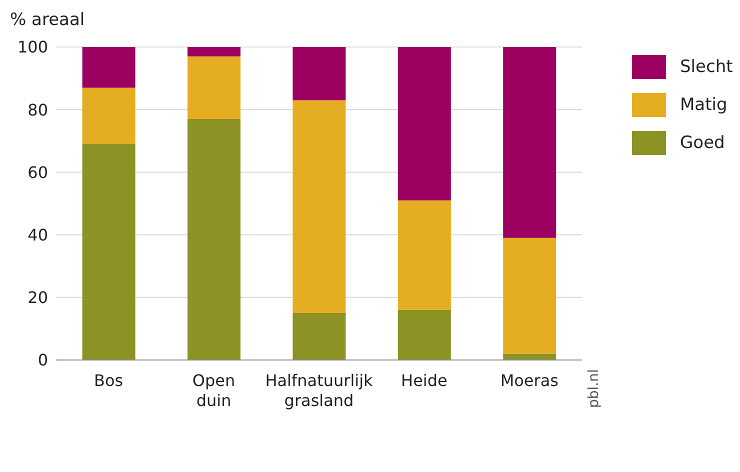 The width and height of the screenshot is (740, 472). What do you see at coordinates (47, 20) in the screenshot?
I see `y-axis-title: % areaal` at bounding box center [47, 20].